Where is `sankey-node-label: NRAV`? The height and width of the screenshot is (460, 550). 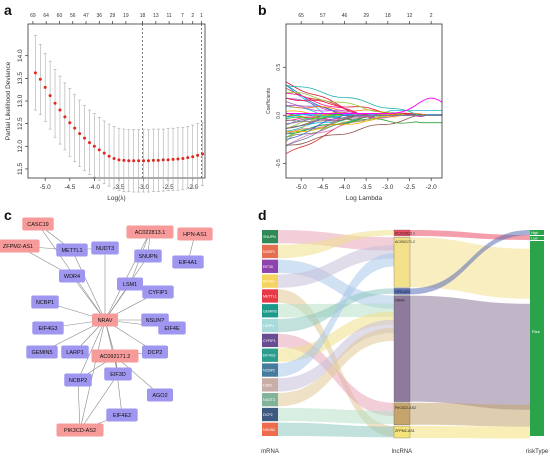 sankey-node-label: NRAV is located at coordinates (400, 301).